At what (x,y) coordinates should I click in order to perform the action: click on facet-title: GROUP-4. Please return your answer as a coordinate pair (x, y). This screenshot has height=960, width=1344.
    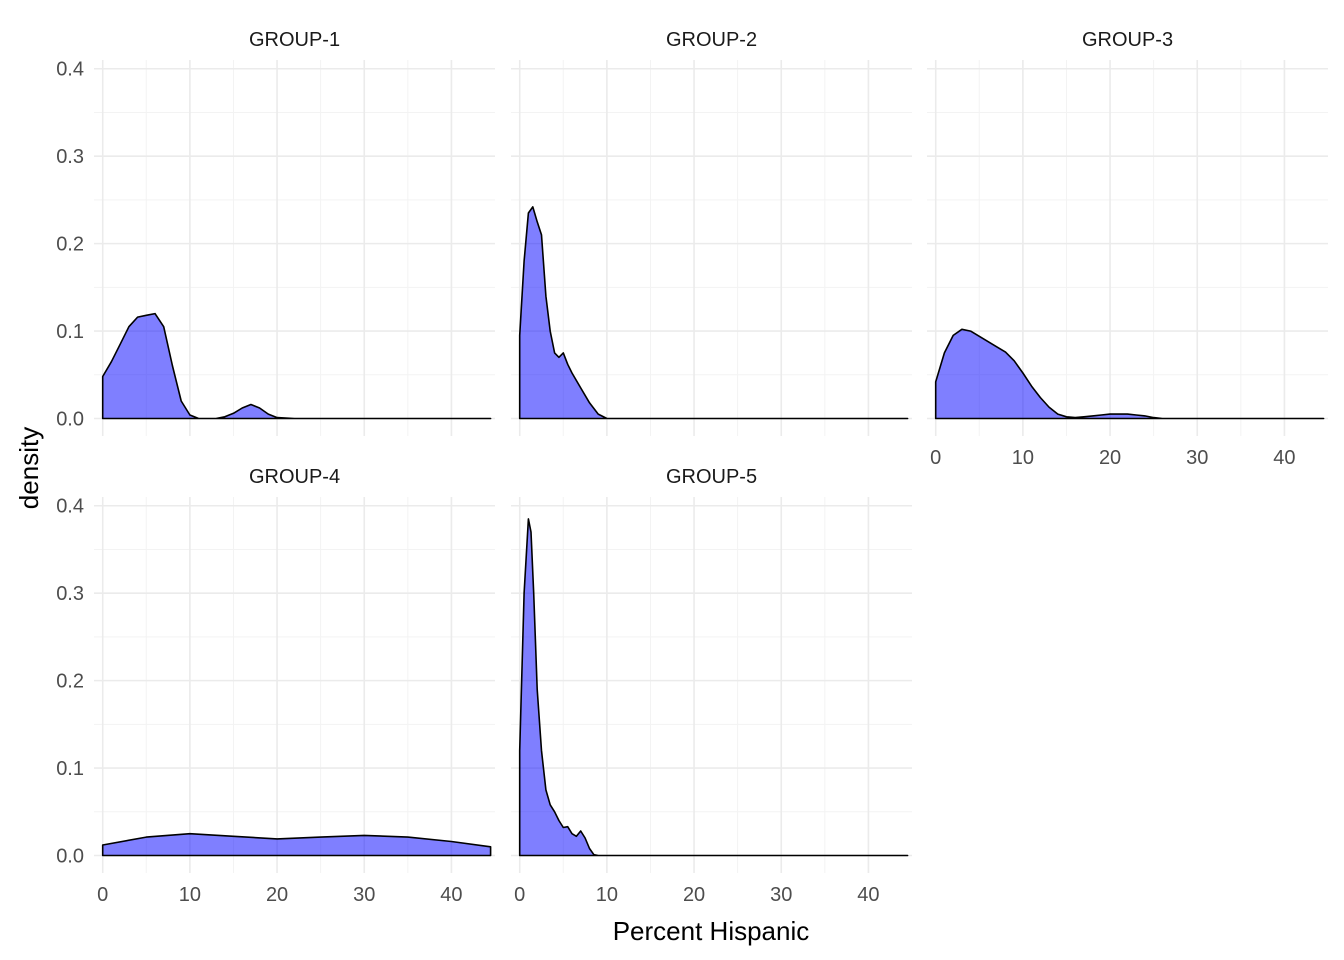
    Looking at the image, I should click on (294, 477).